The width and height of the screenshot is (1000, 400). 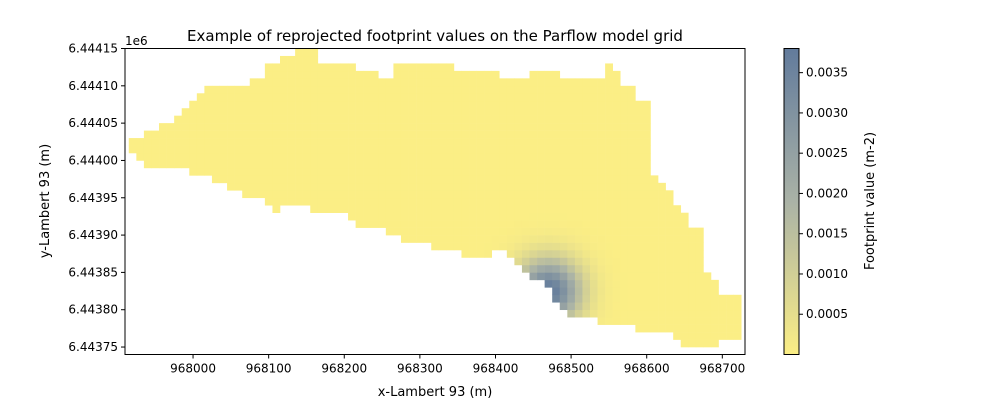 What do you see at coordinates (827, 234) in the screenshot?
I see `colorbar-tick-label: 0.0015` at bounding box center [827, 234].